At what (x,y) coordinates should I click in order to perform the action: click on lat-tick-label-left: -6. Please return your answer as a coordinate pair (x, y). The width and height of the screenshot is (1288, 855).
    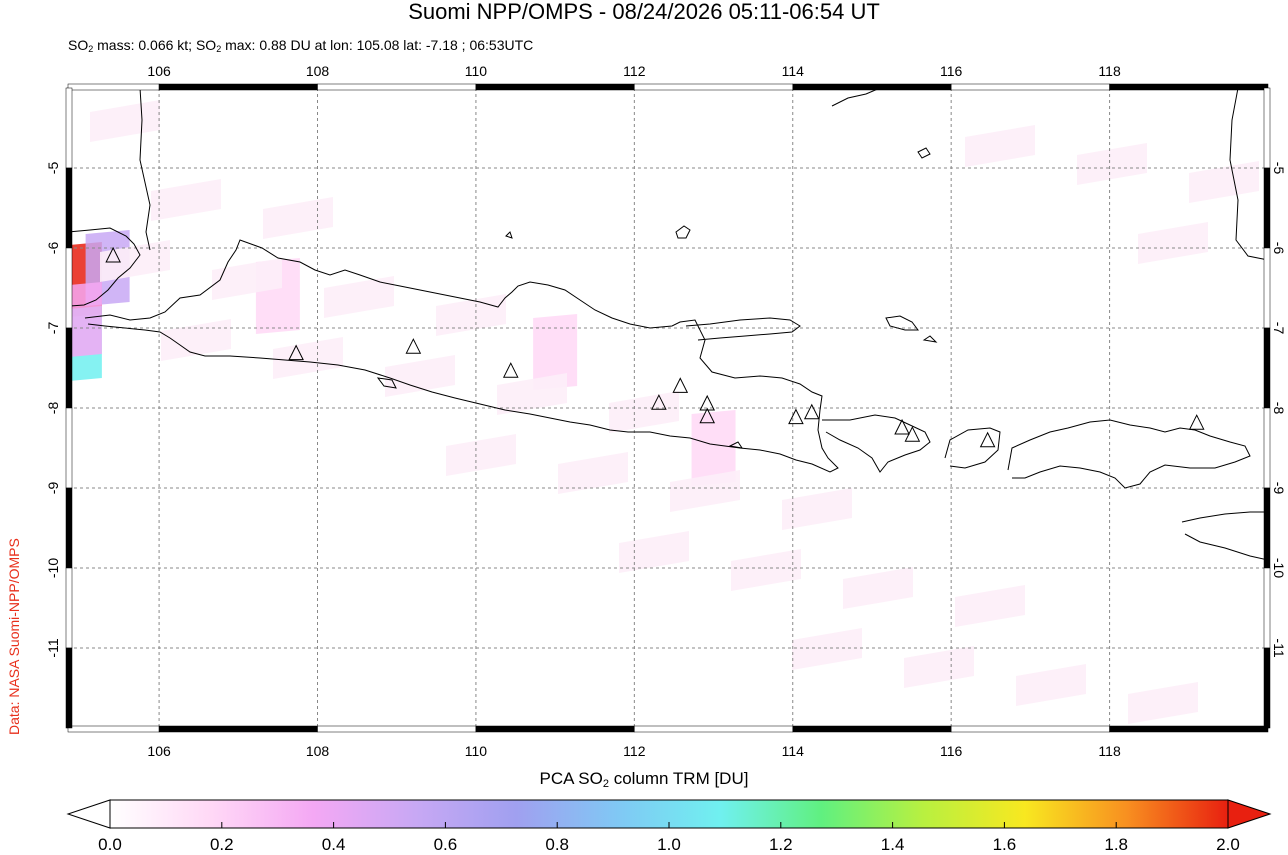
    Looking at the image, I should click on (53, 248).